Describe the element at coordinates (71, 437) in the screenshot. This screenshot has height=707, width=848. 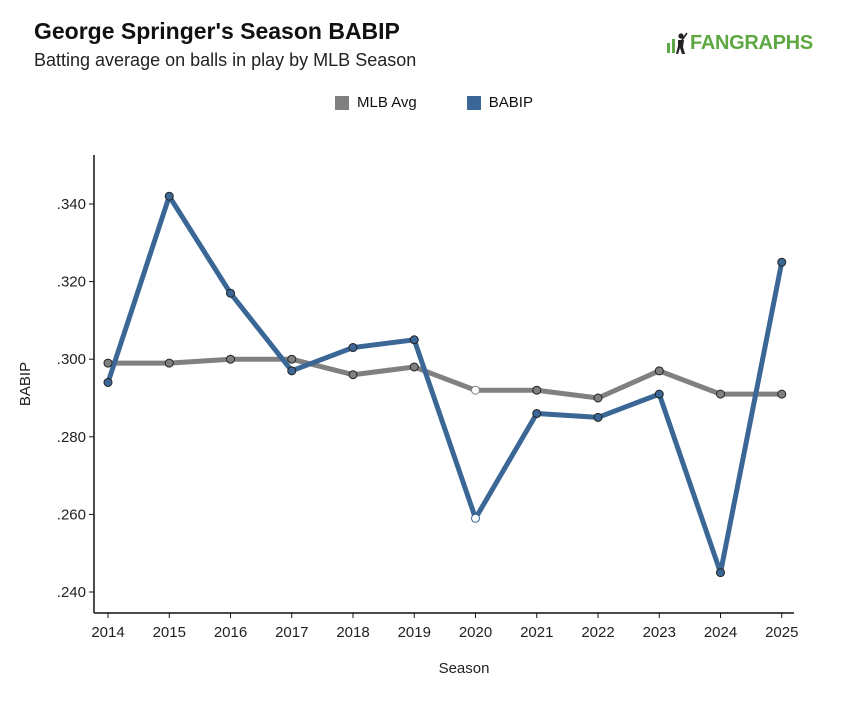
I see `y-tick-label: .280` at that location.